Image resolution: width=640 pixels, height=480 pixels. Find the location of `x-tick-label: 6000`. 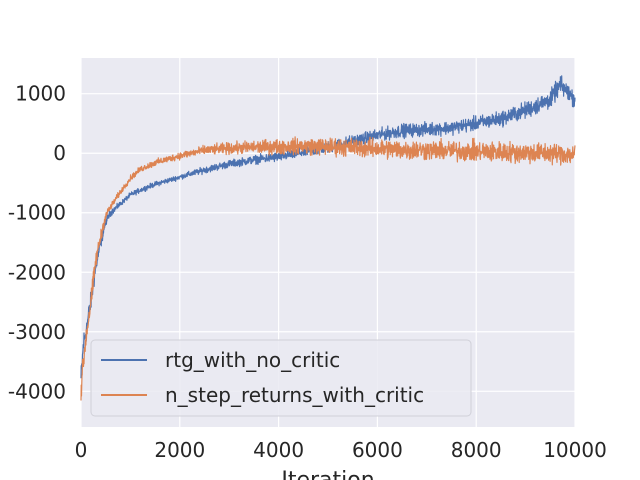

x-tick-label: 6000 is located at coordinates (377, 450).